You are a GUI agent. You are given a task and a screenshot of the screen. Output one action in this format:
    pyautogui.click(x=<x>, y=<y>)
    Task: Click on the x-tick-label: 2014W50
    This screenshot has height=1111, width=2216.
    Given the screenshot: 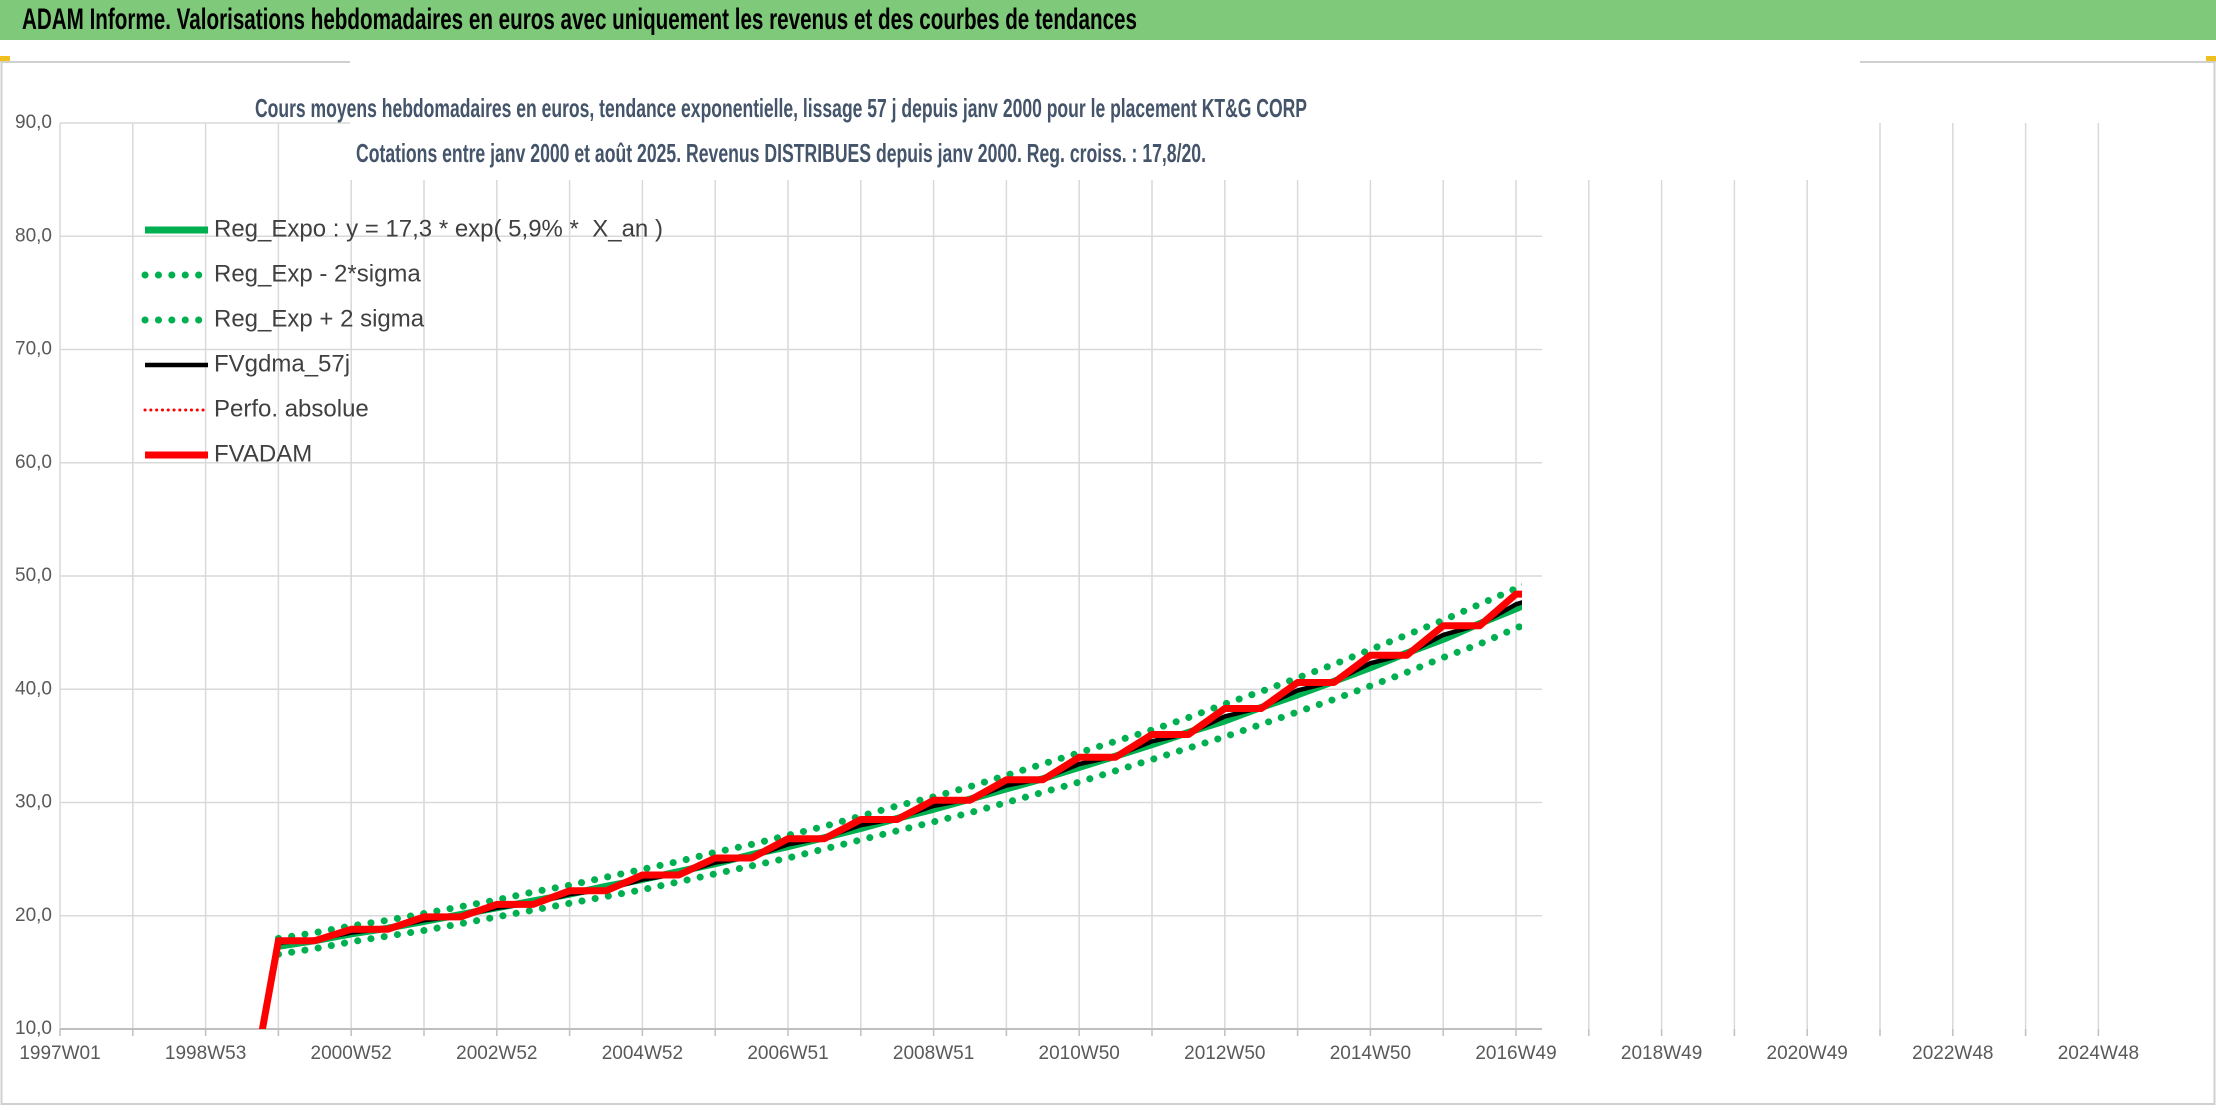 What is the action you would take?
    pyautogui.click(x=1370, y=1053)
    